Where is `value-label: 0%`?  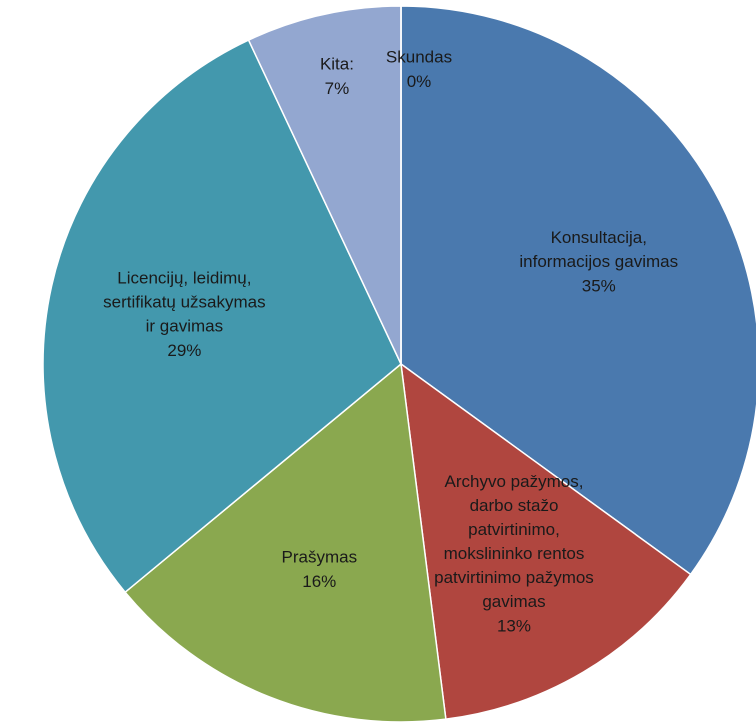 value-label: 0% is located at coordinates (419, 81).